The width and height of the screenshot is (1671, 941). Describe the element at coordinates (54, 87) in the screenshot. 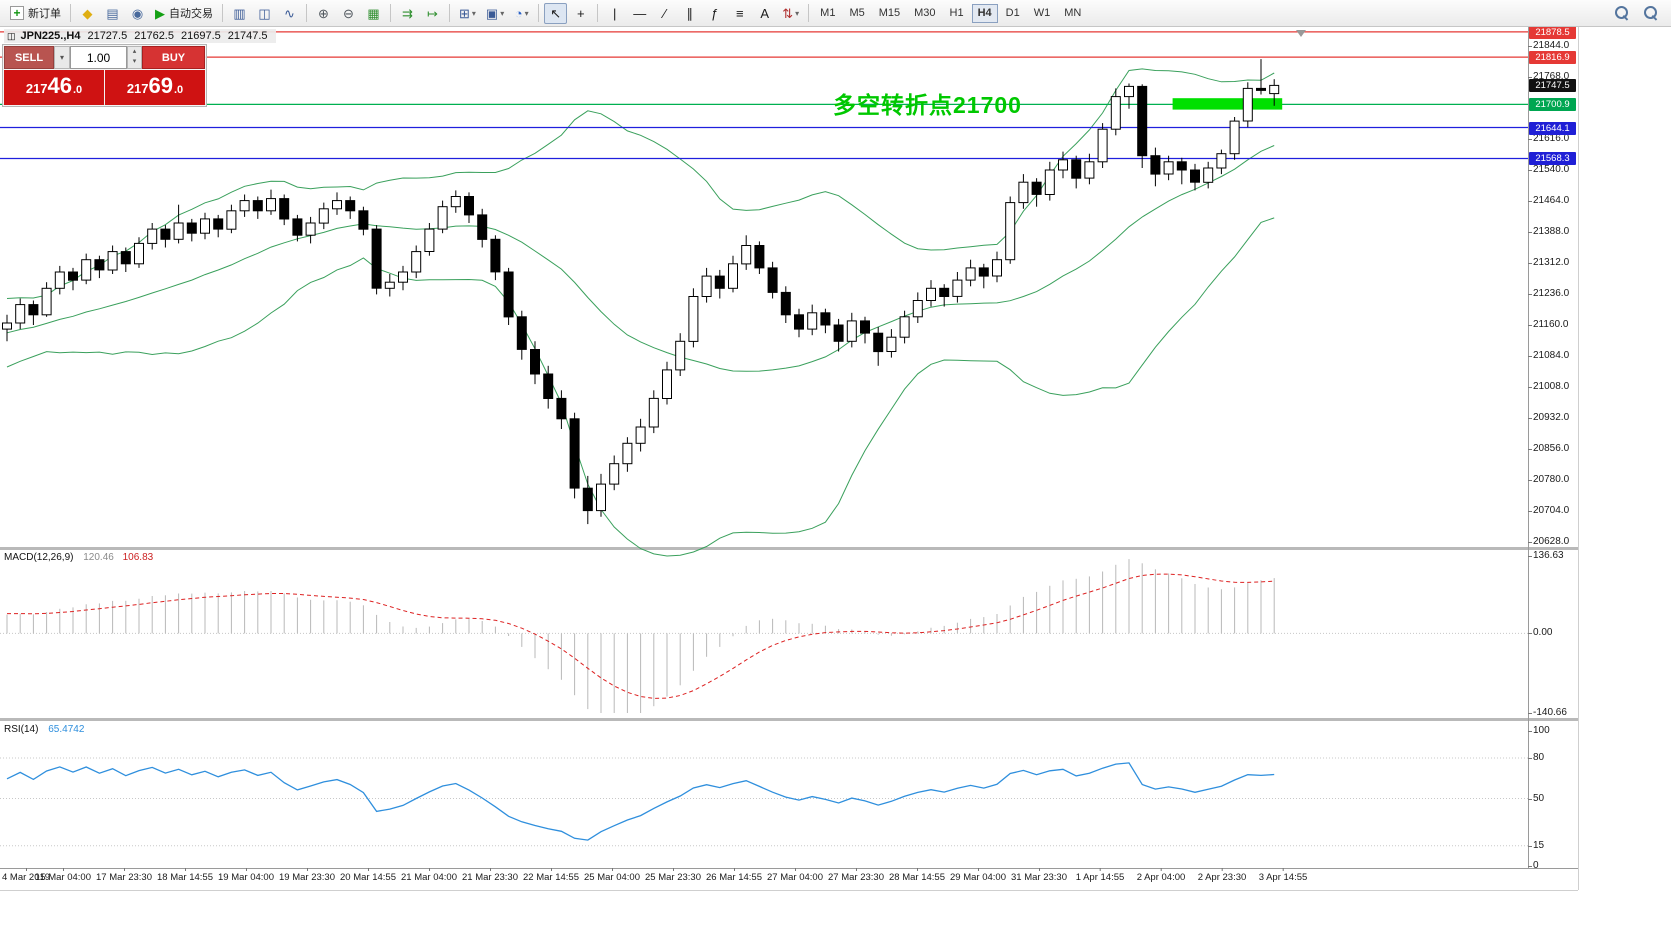

I see `sell-price: 217 46.0` at that location.